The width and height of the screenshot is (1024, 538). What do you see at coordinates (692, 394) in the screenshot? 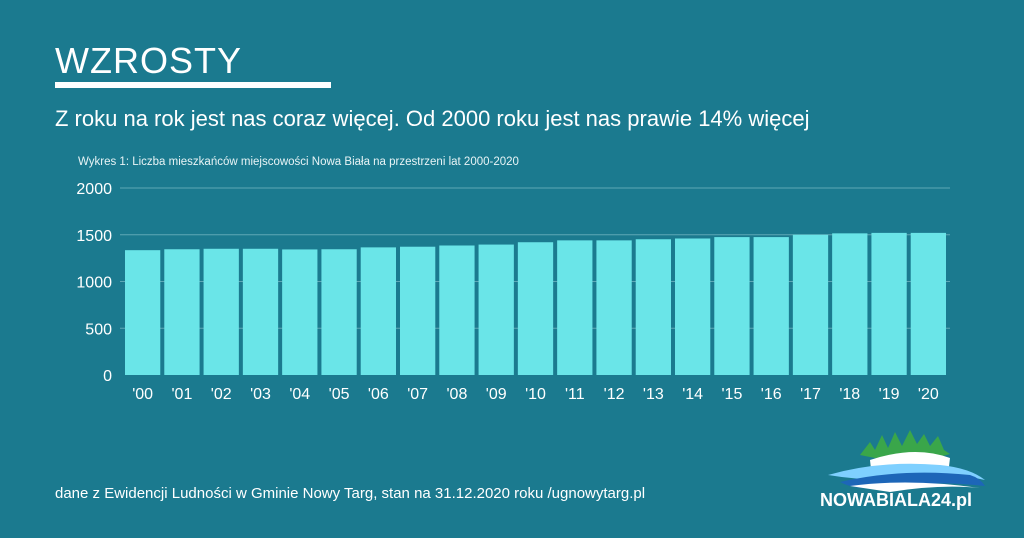
I see `x-tick-label: '14` at bounding box center [692, 394].